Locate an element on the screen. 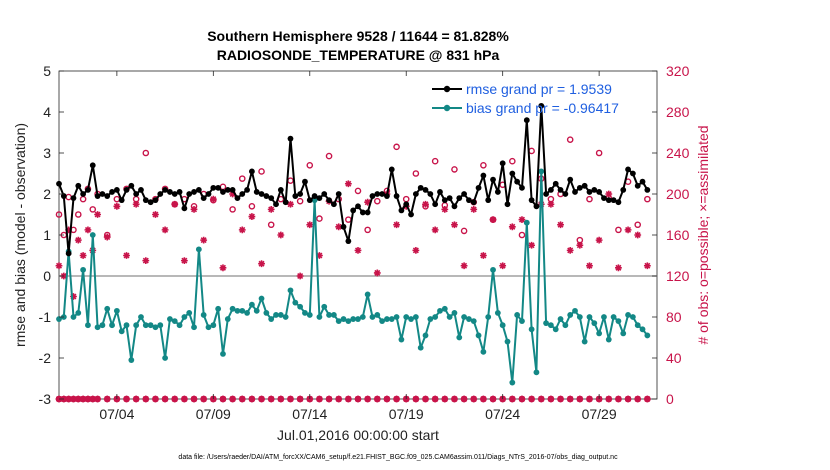 The image size is (830, 470). y2-tick-label: 200 is located at coordinates (678, 194).